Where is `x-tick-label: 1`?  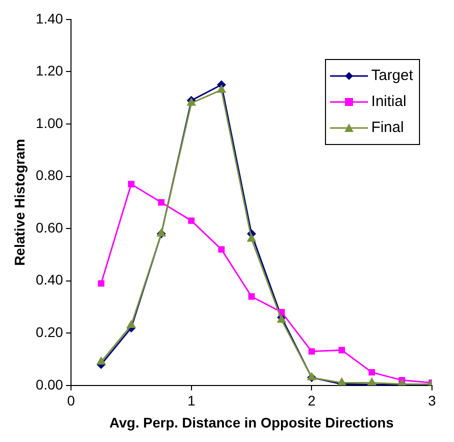 x-tick-label: 1 is located at coordinates (191, 400).